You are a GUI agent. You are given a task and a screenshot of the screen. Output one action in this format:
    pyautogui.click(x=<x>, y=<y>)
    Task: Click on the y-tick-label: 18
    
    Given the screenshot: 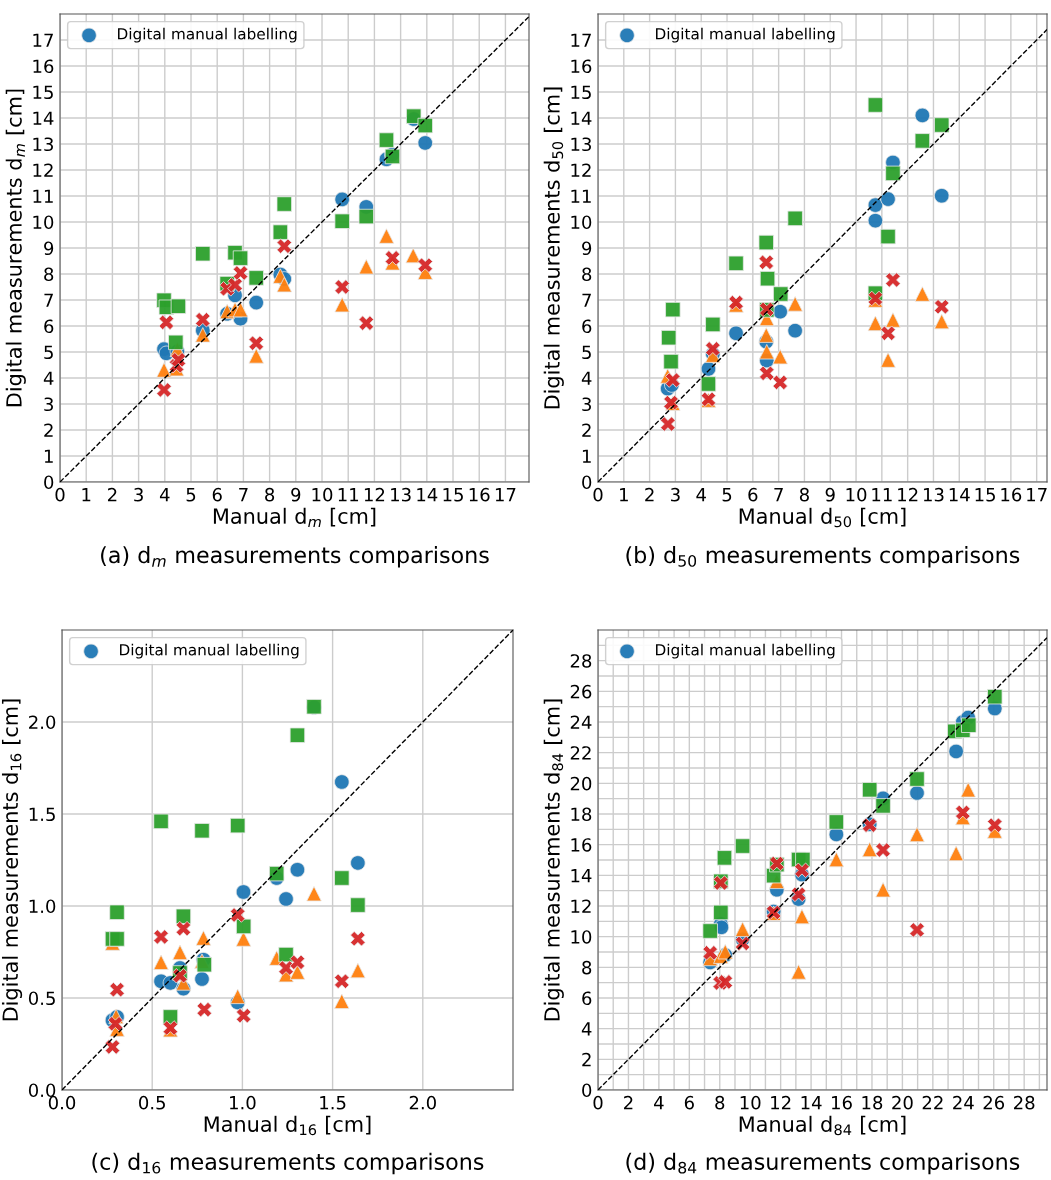 What is the action you would take?
    pyautogui.click(x=581, y=814)
    